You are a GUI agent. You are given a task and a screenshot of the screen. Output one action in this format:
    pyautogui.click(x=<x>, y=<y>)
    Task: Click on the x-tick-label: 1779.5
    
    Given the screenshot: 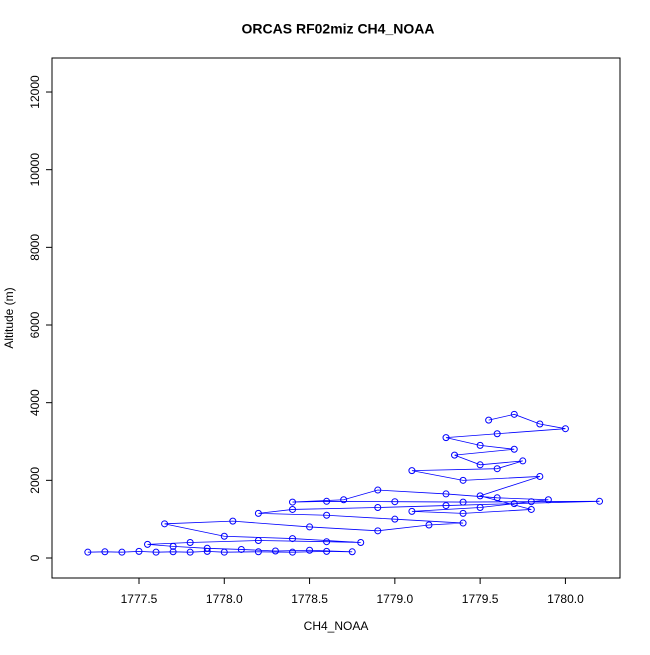 What is the action you would take?
    pyautogui.click(x=480, y=599)
    